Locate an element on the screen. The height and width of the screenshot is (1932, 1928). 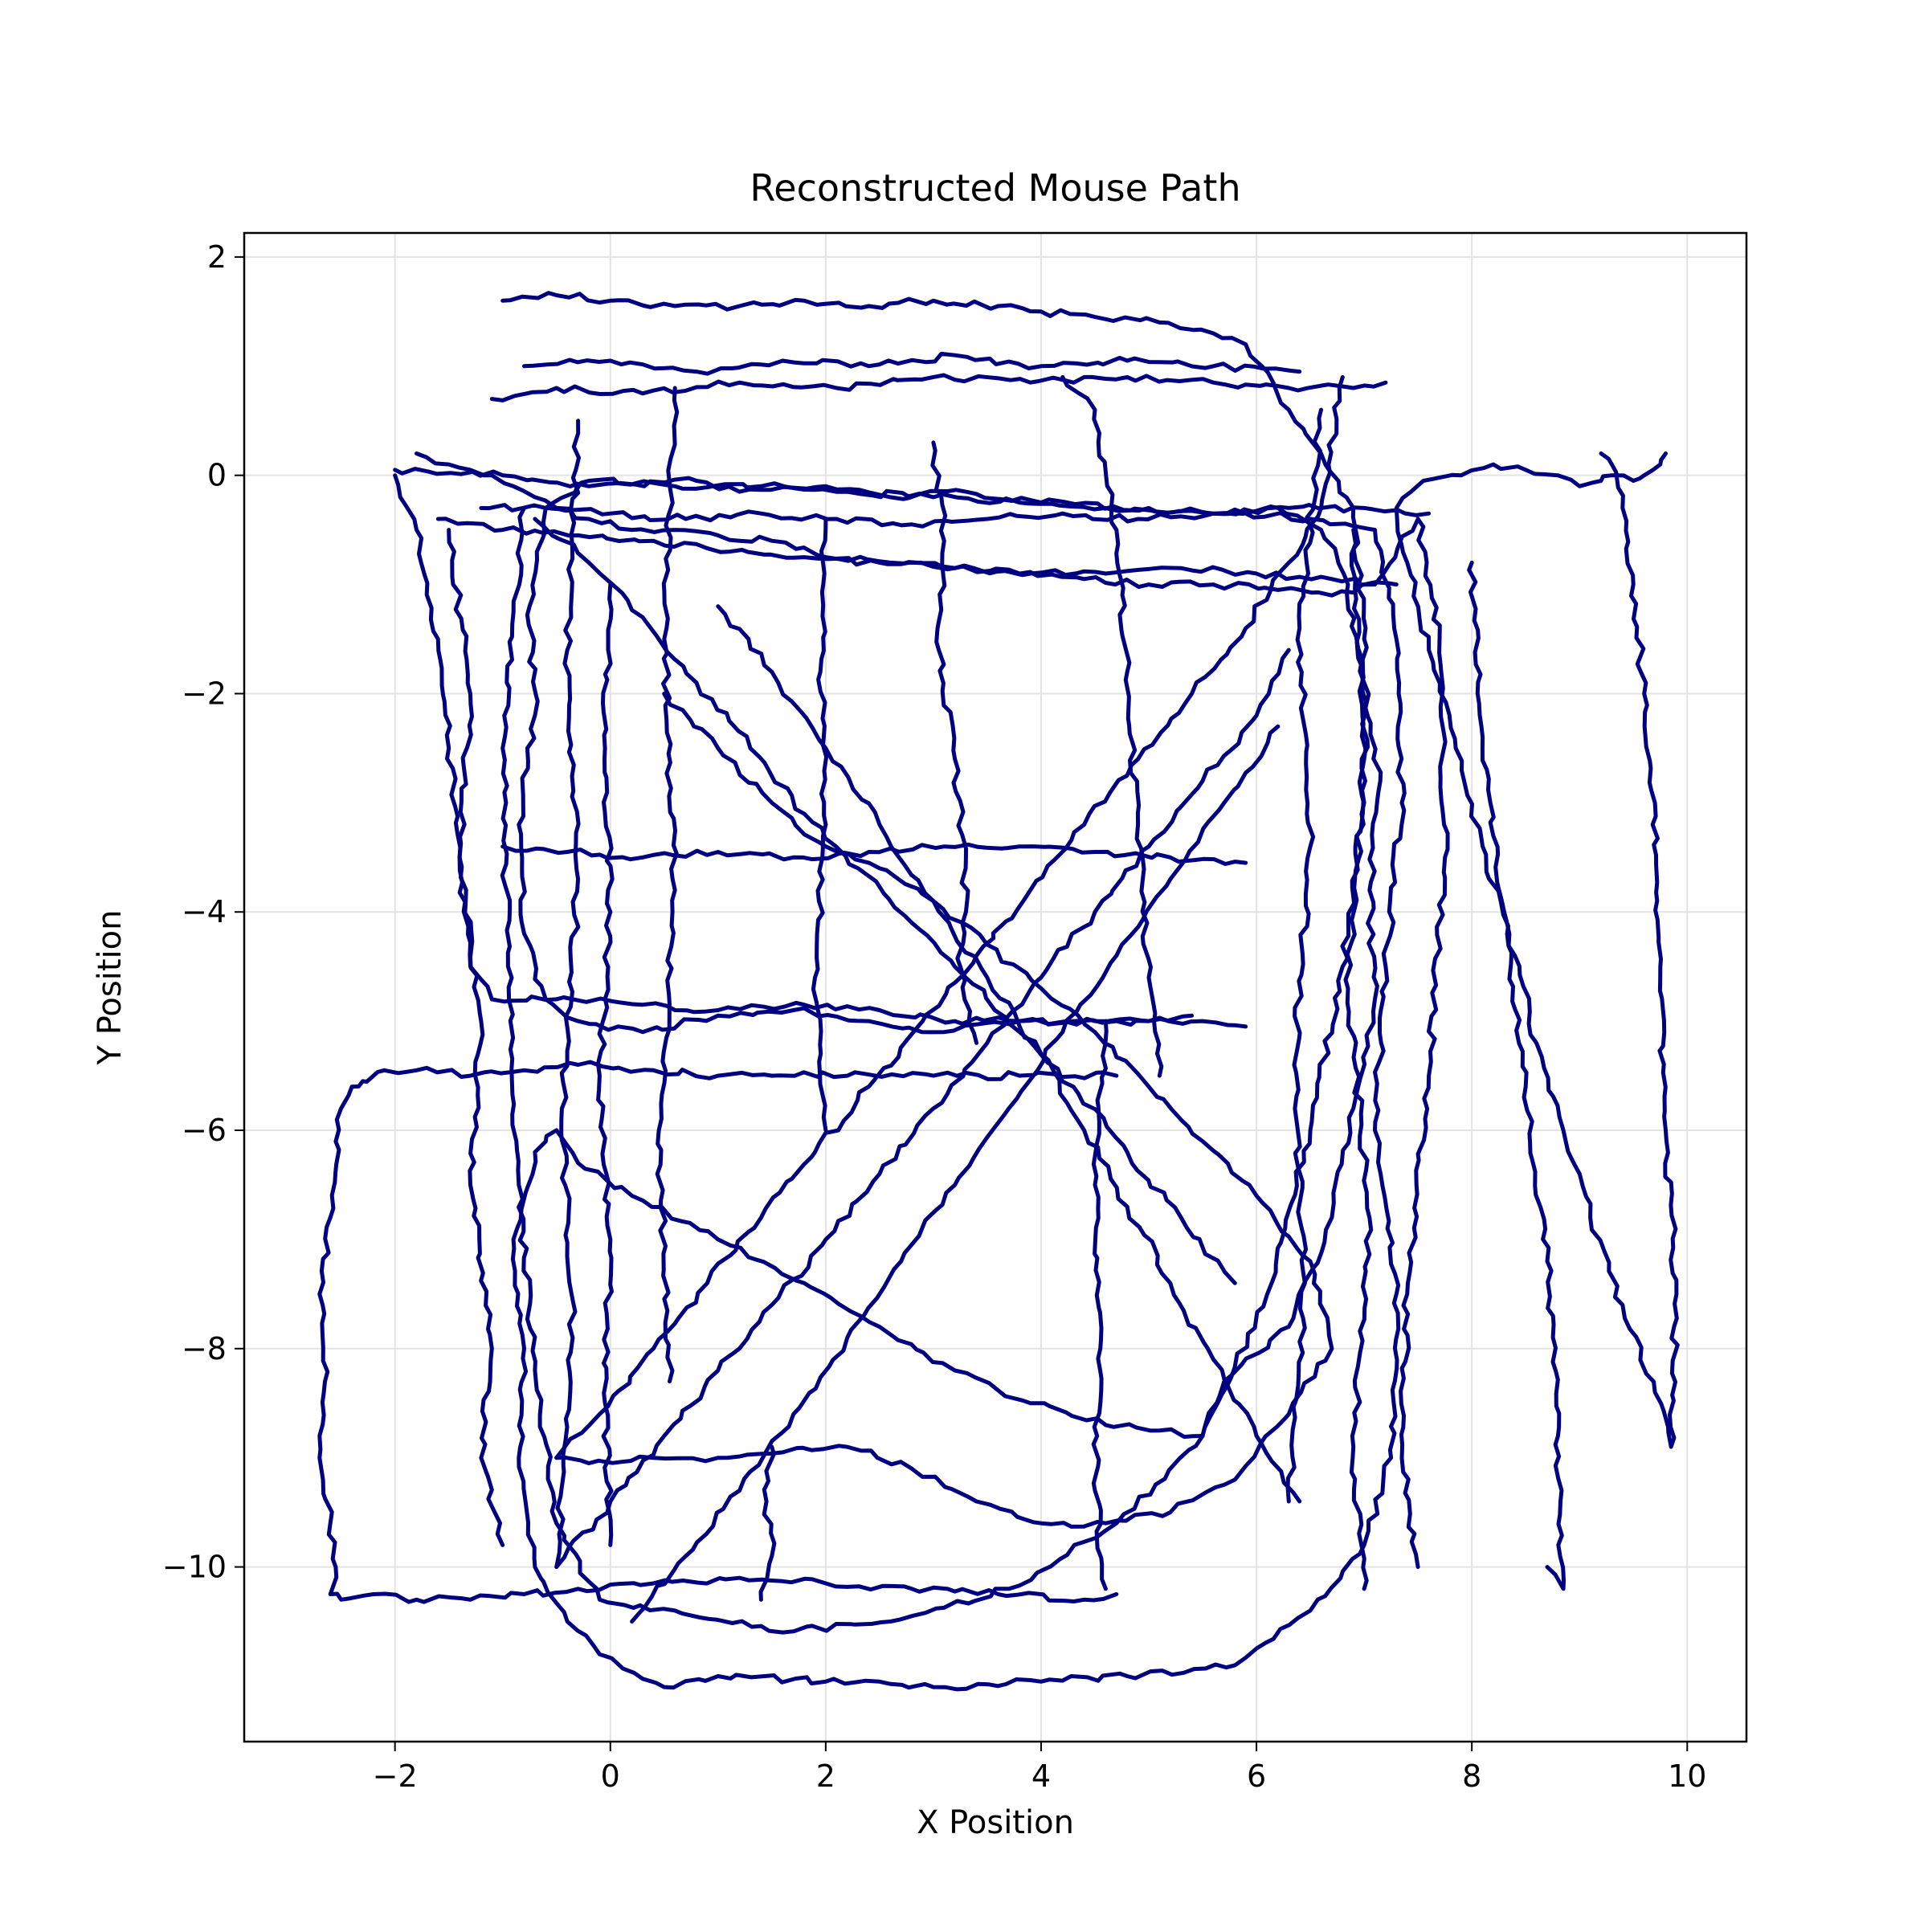
x-tick-label: 2 is located at coordinates (825, 1776).